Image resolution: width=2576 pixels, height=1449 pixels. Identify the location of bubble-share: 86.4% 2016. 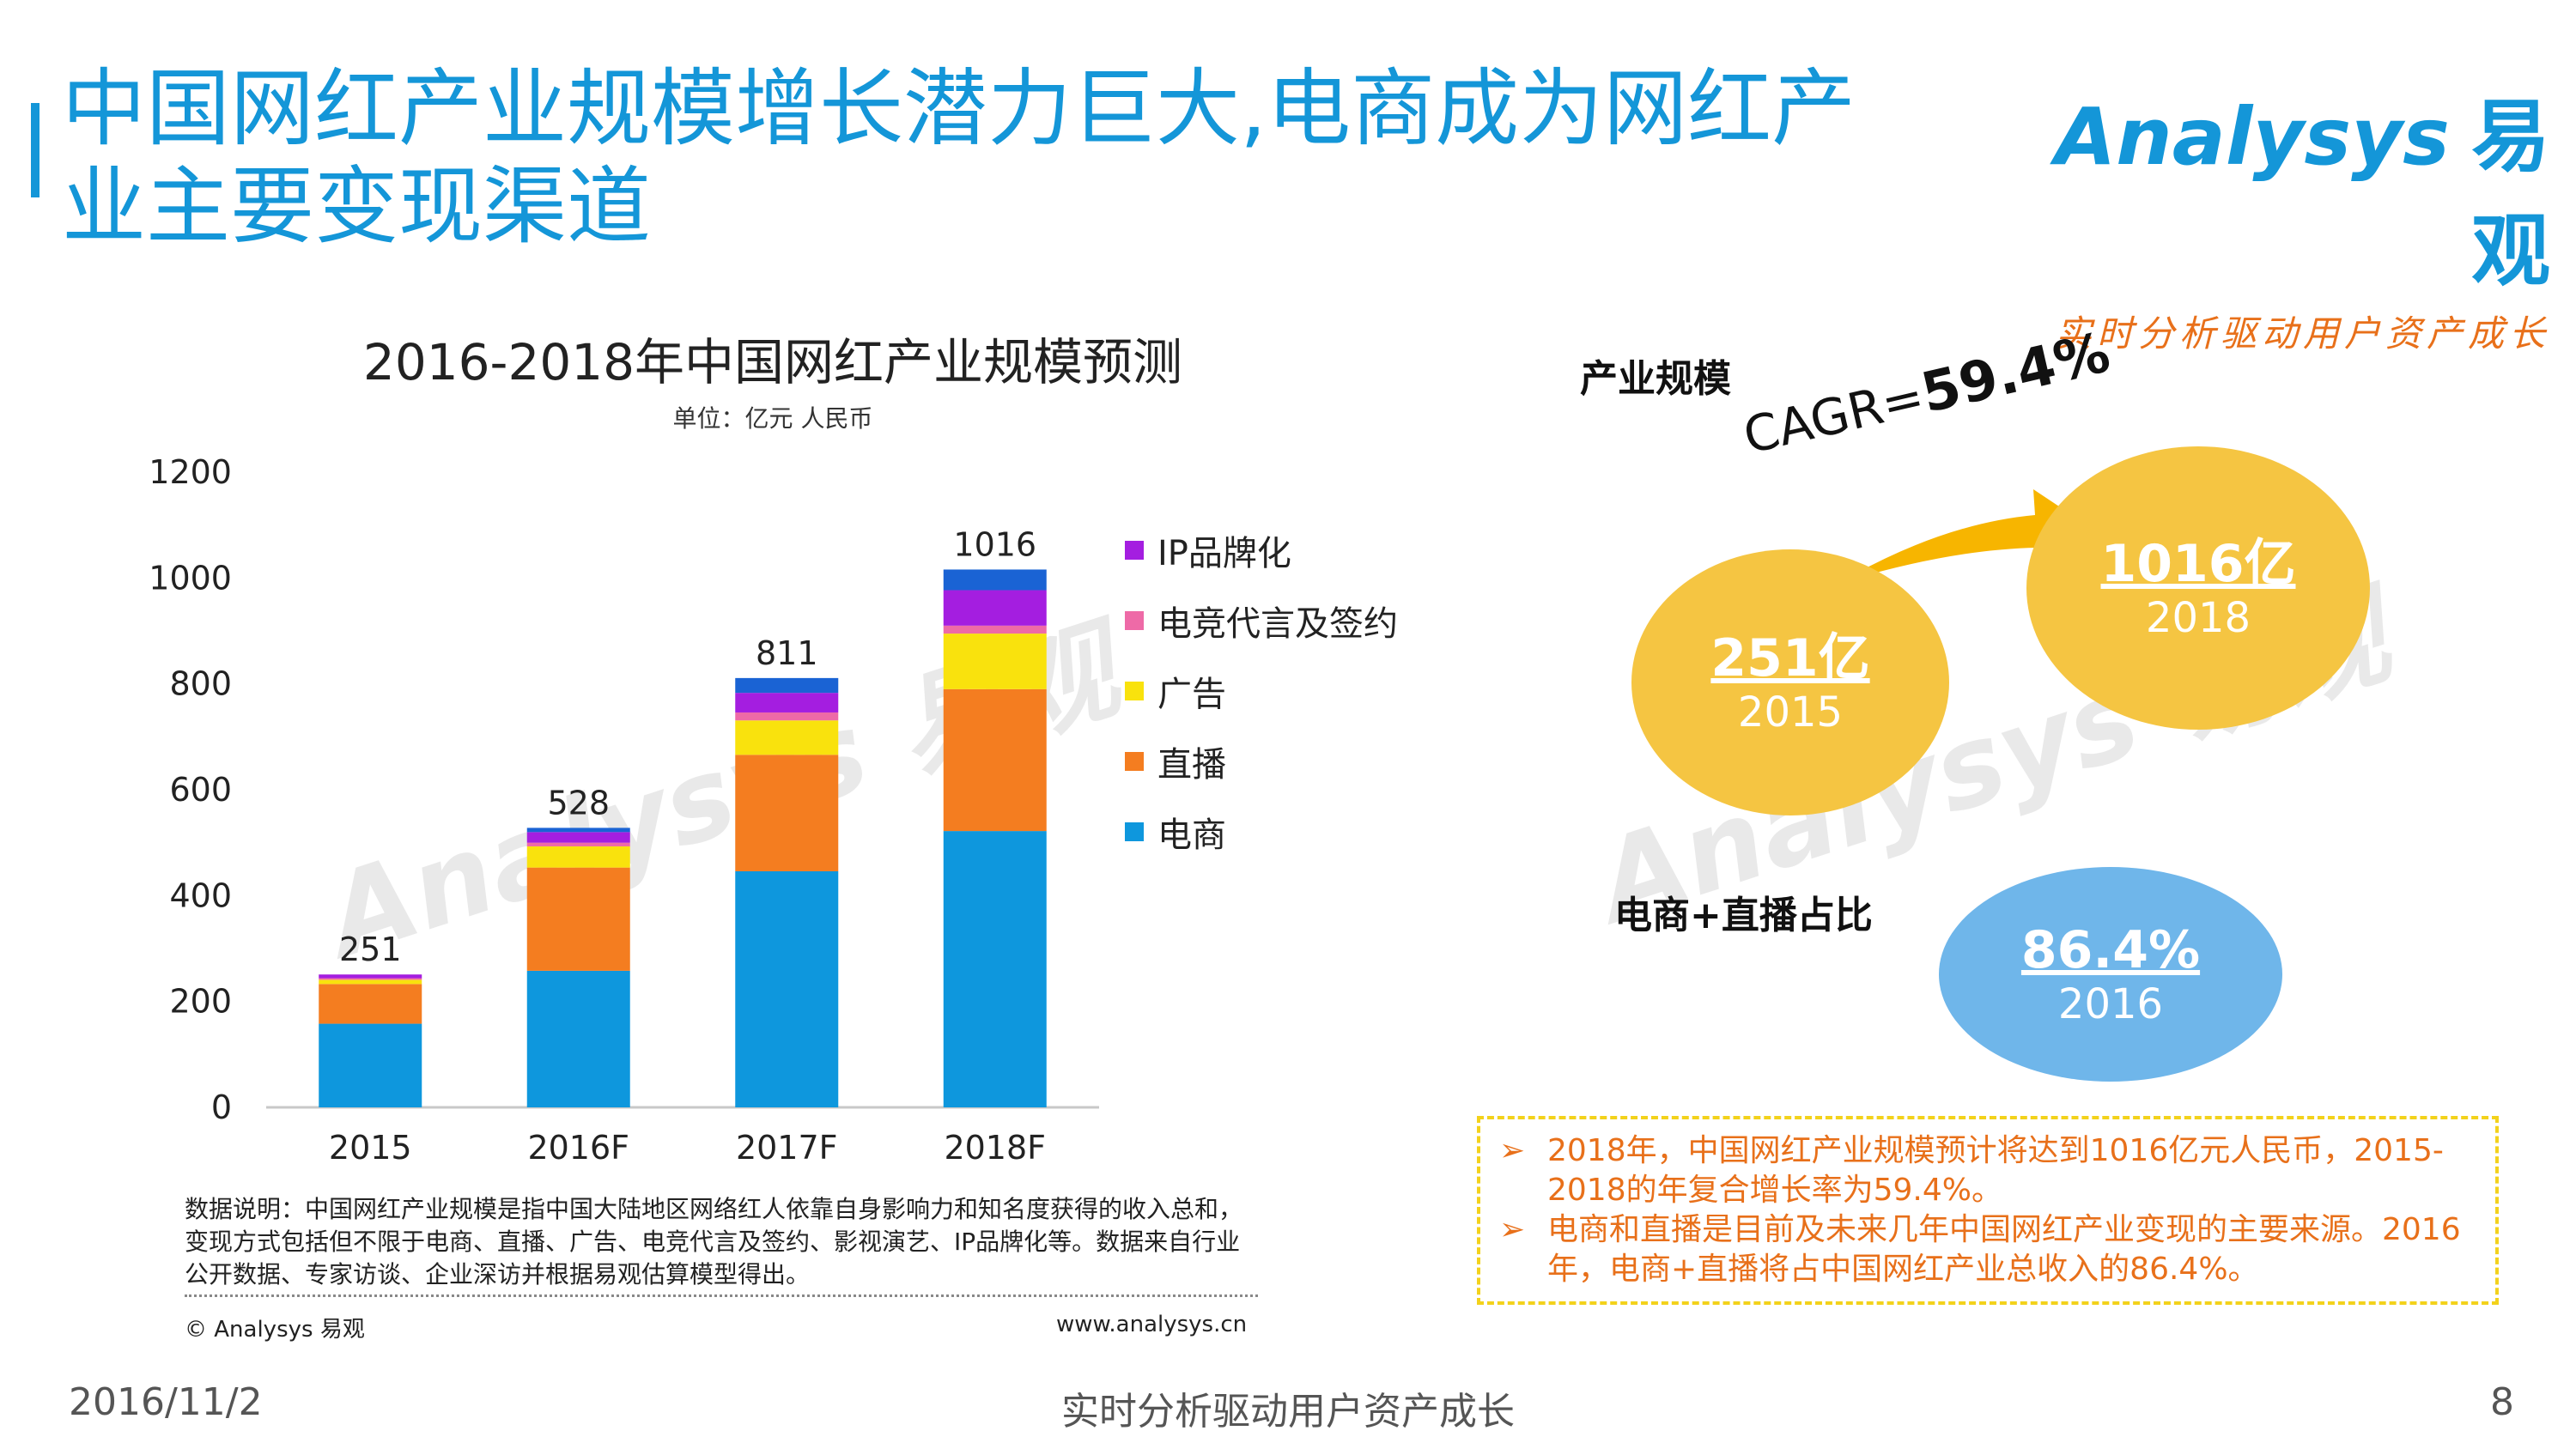
(2111, 974).